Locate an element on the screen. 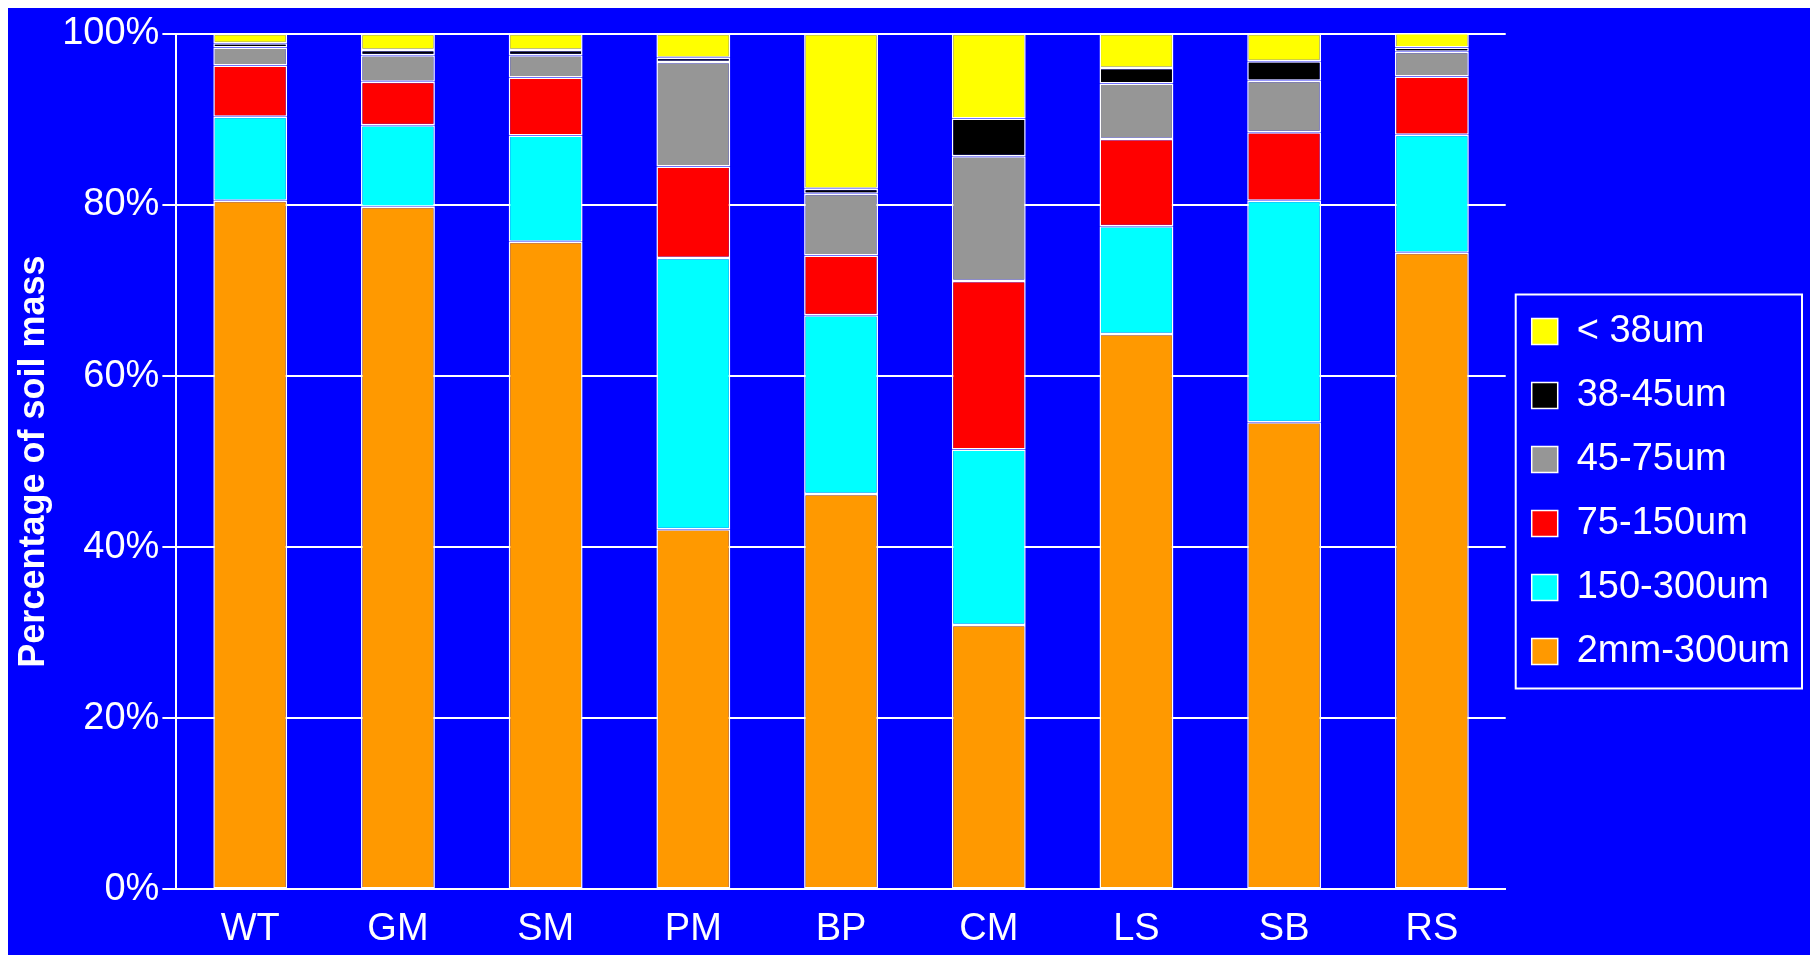 This screenshot has height=963, width=1818. x-tick-label: LS is located at coordinates (1136, 926).